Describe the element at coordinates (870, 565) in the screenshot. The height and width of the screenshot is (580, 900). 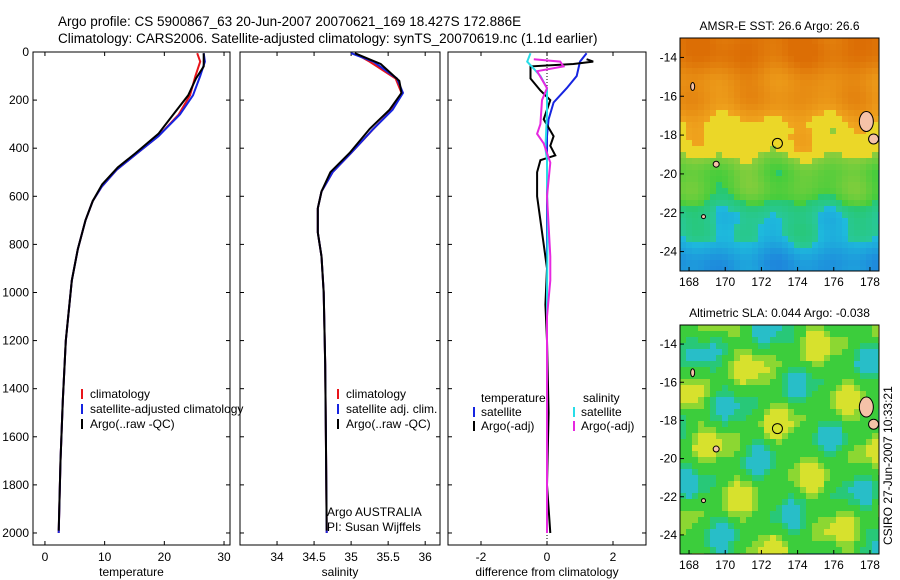
I see `sla-xtick-label: 178` at that location.